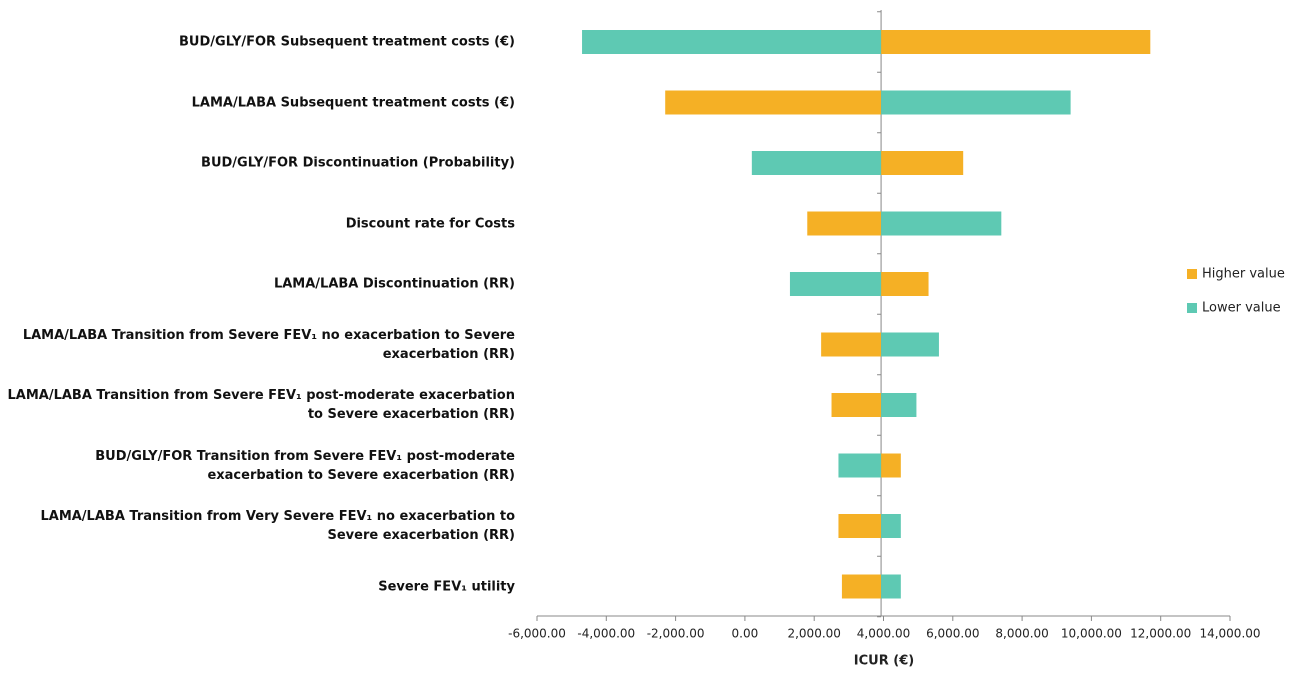 Image resolution: width=1310 pixels, height=677 pixels. I want to click on x-tick-label: 2,000.00, so click(813, 634).